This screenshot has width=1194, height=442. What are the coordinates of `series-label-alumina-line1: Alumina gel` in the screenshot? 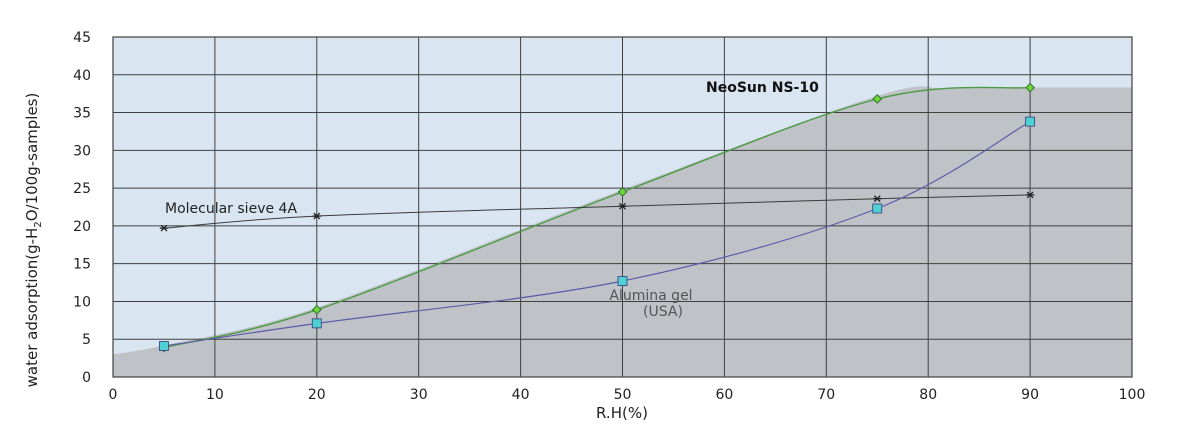 It's located at (650, 296).